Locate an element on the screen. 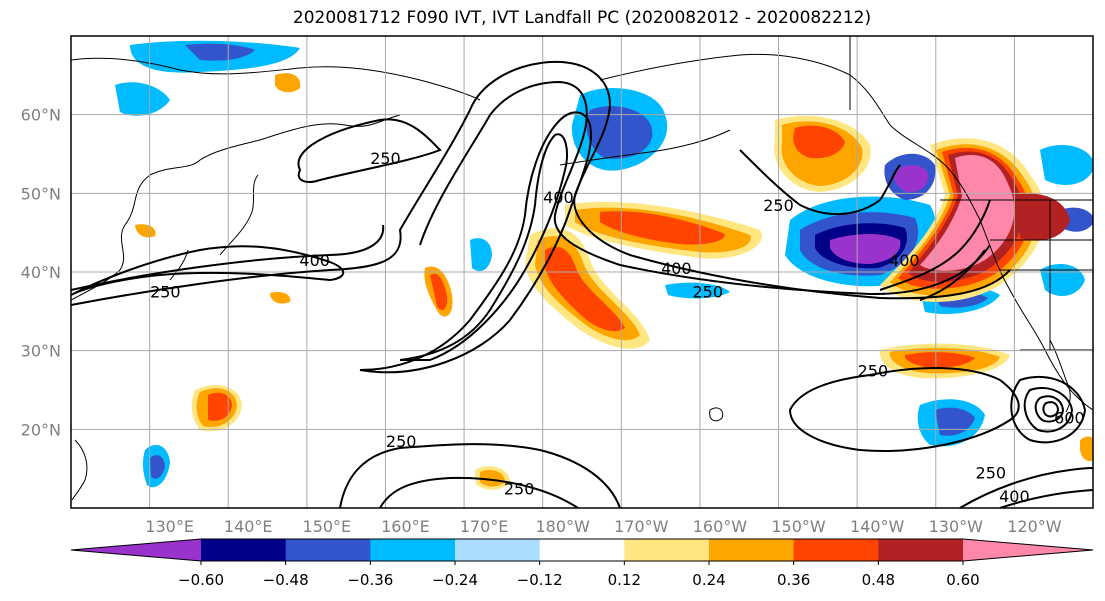 The width and height of the screenshot is (1105, 601). longitude-label: 140°E is located at coordinates (248, 526).